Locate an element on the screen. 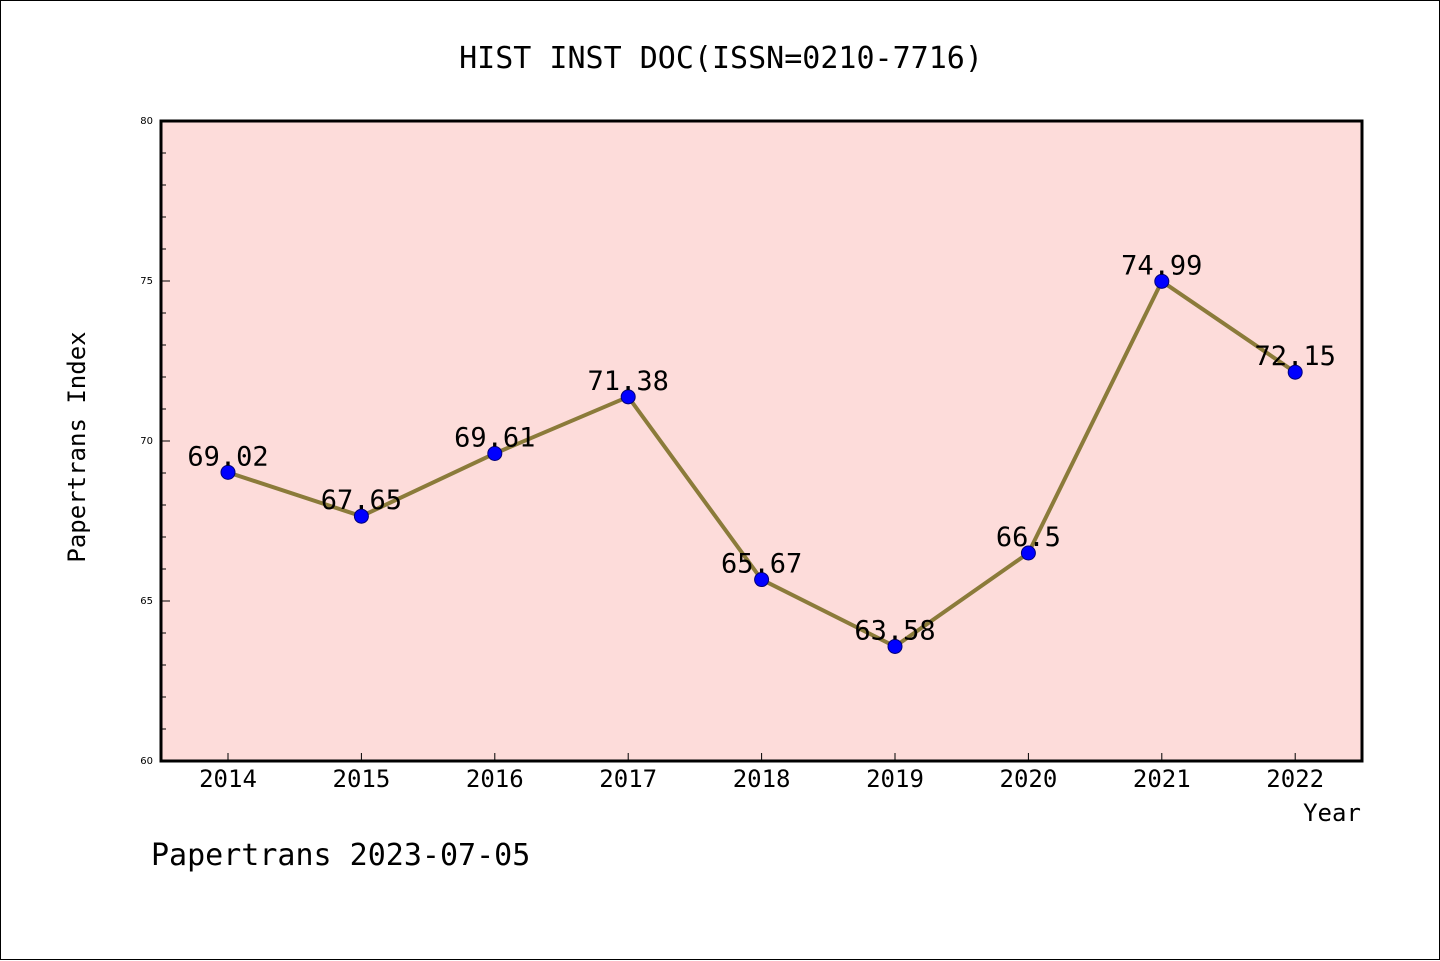 The width and height of the screenshot is (1440, 961). x-tick-label: 2021 is located at coordinates (1162, 779).